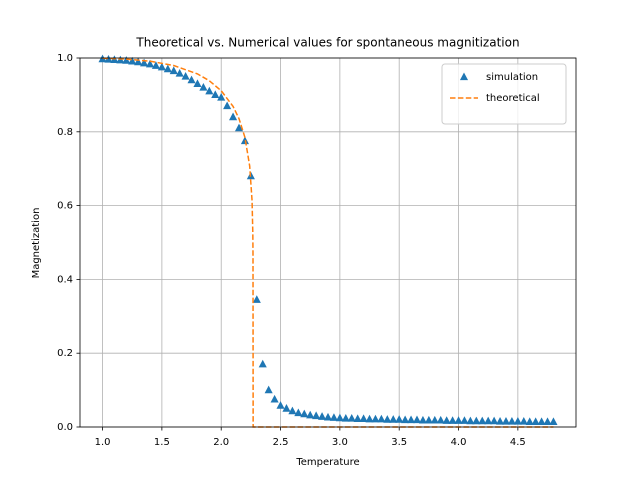  Describe the element at coordinates (399, 442) in the screenshot. I see `x-tick-label: 3.5` at that location.